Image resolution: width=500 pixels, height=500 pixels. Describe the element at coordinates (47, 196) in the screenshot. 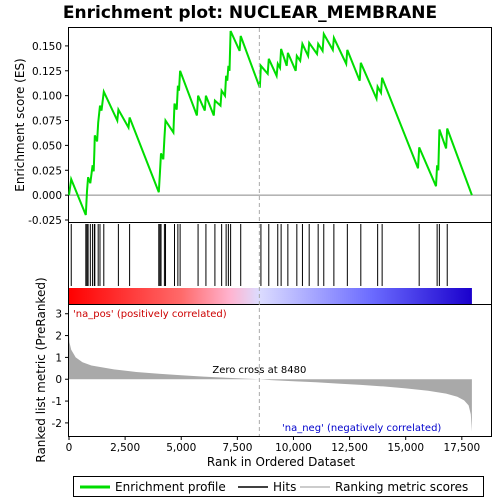

I see `es-y-tick-label: 0.000` at that location.